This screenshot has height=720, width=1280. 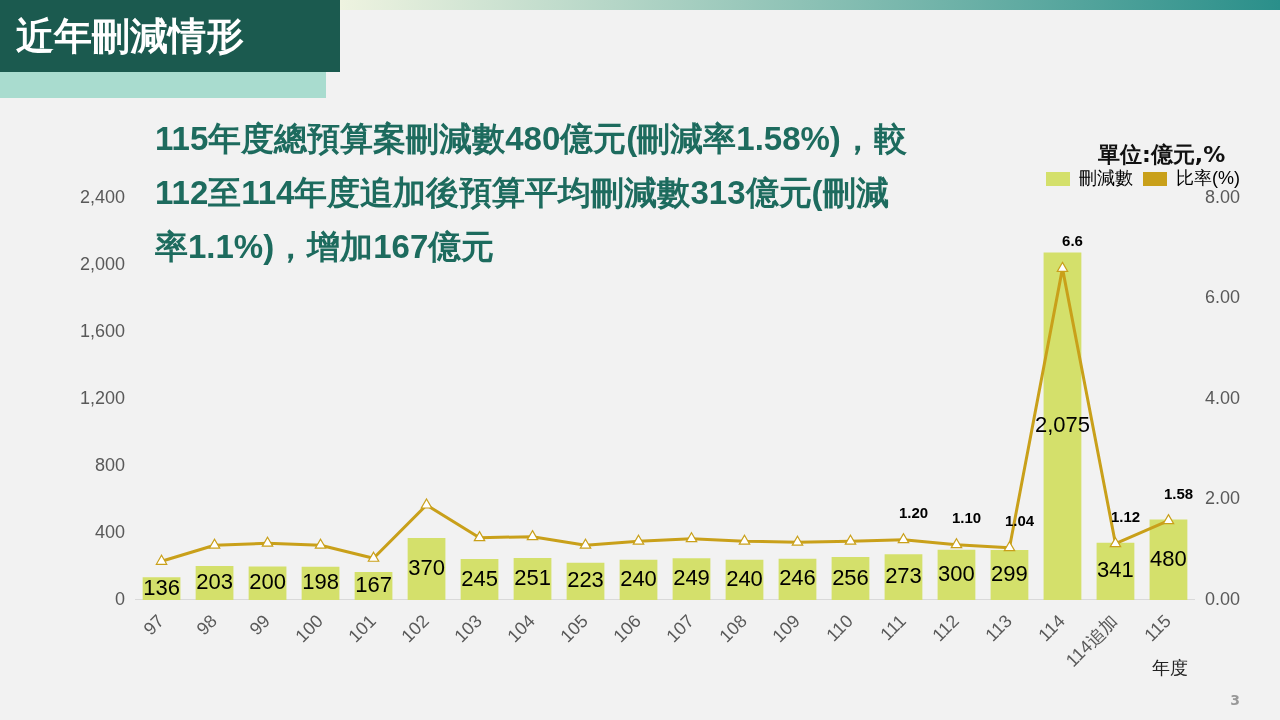 I want to click on x-tick-label: 97, so click(x=153, y=625).